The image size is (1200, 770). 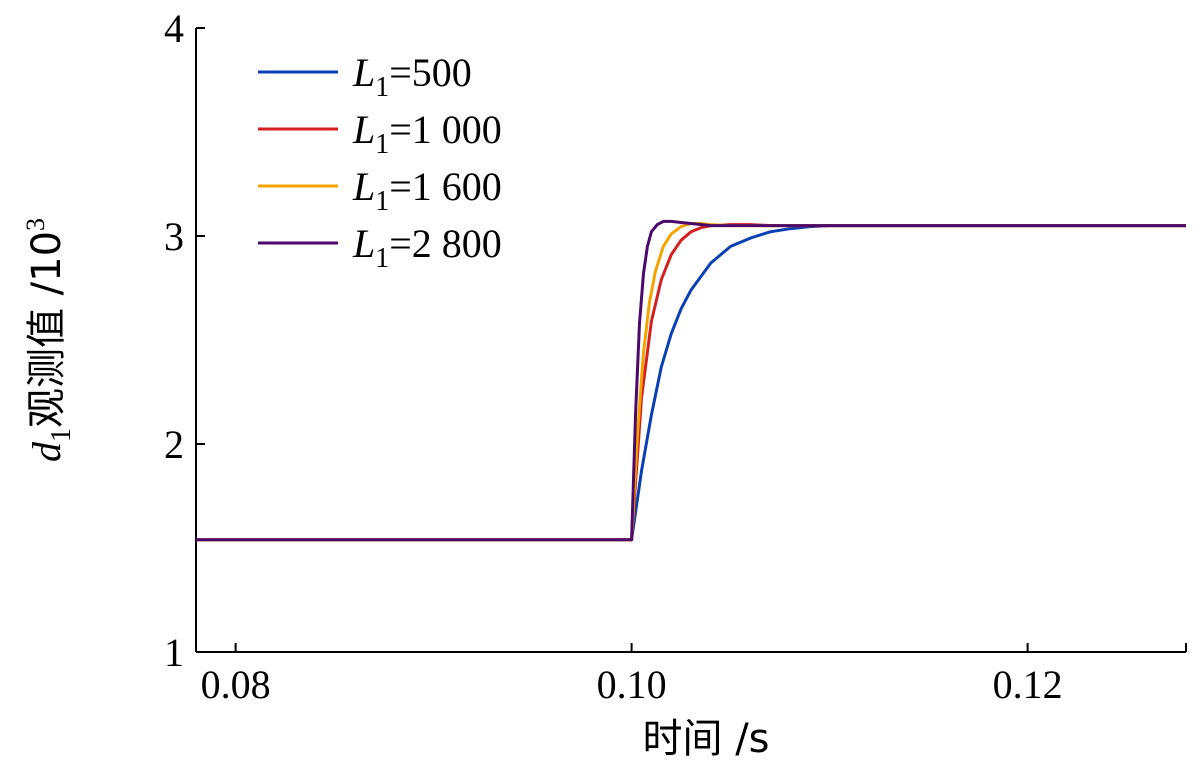 What do you see at coordinates (174, 652) in the screenshot?
I see `y-tick-label: 1` at bounding box center [174, 652].